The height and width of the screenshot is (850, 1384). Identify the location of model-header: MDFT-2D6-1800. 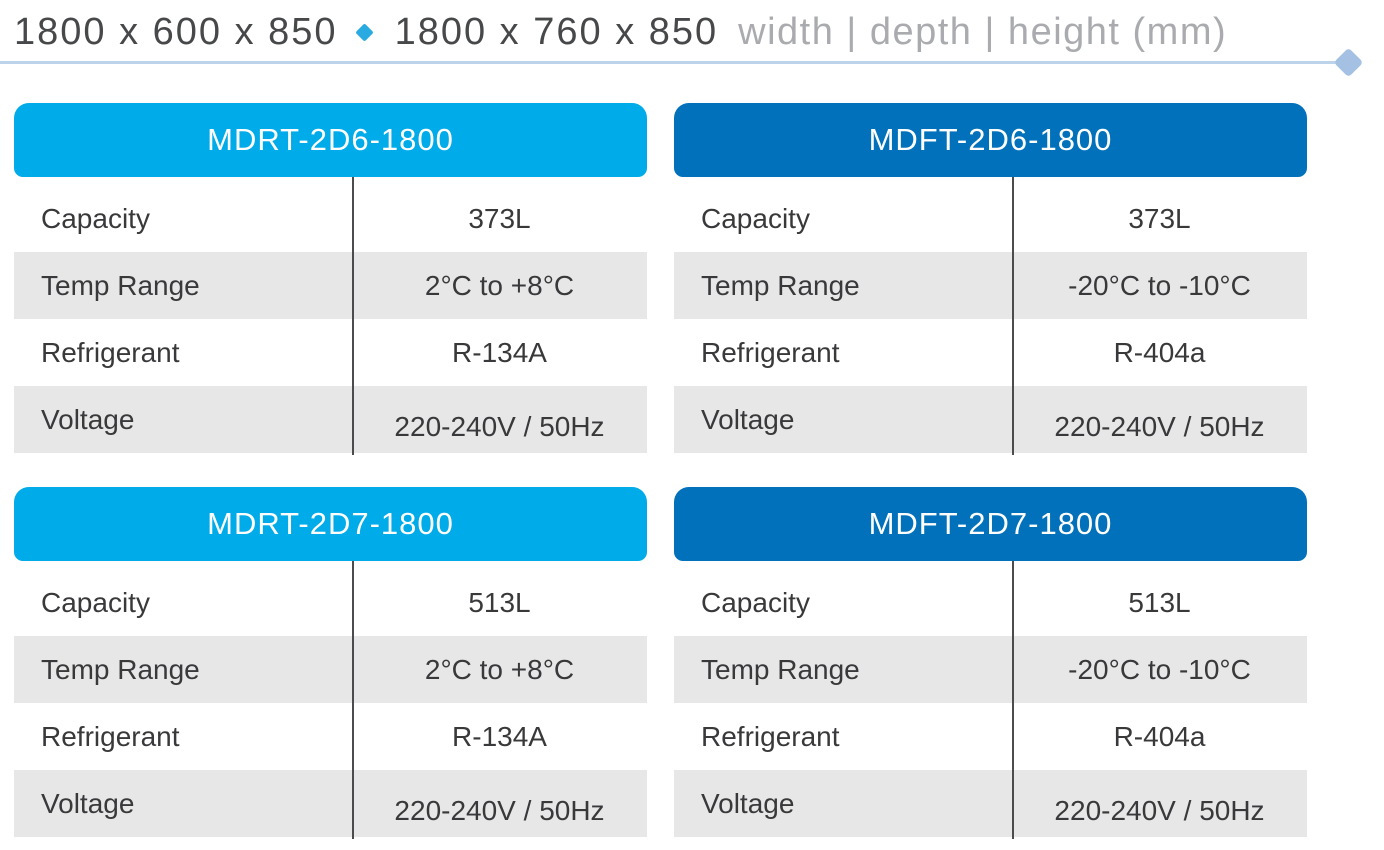
(990, 140).